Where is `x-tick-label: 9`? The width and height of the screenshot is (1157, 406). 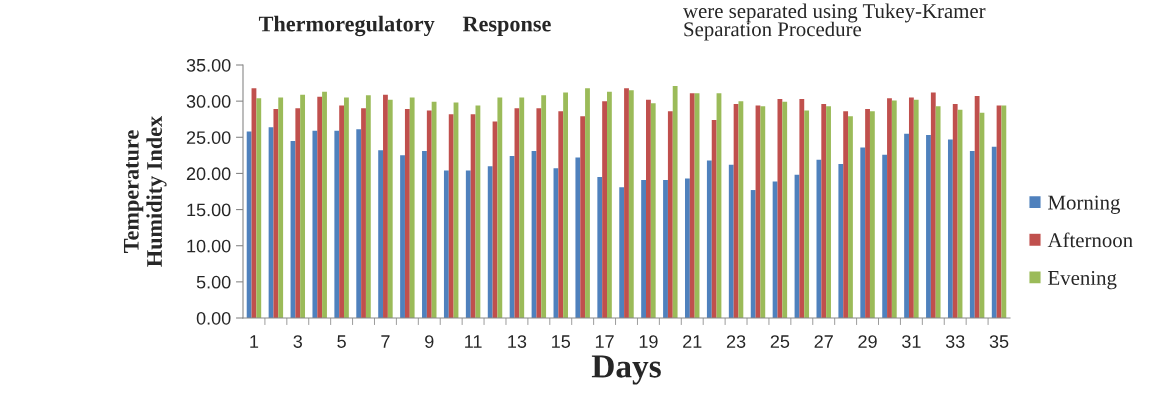 x-tick-label: 9 is located at coordinates (429, 341).